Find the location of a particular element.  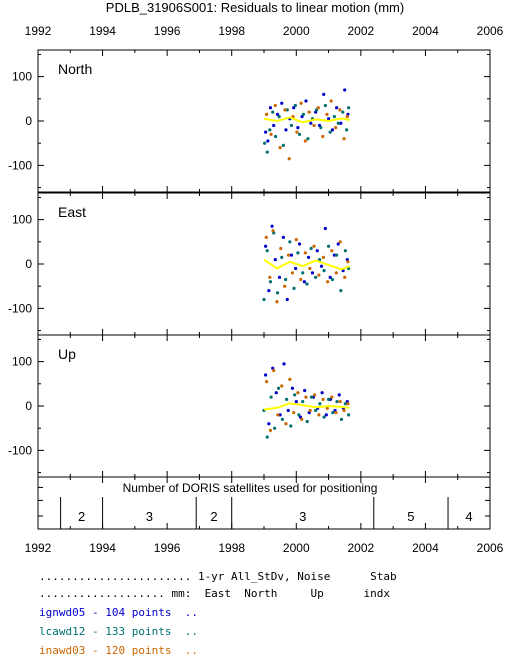

bottom-year-label: 1998 is located at coordinates (231, 548).